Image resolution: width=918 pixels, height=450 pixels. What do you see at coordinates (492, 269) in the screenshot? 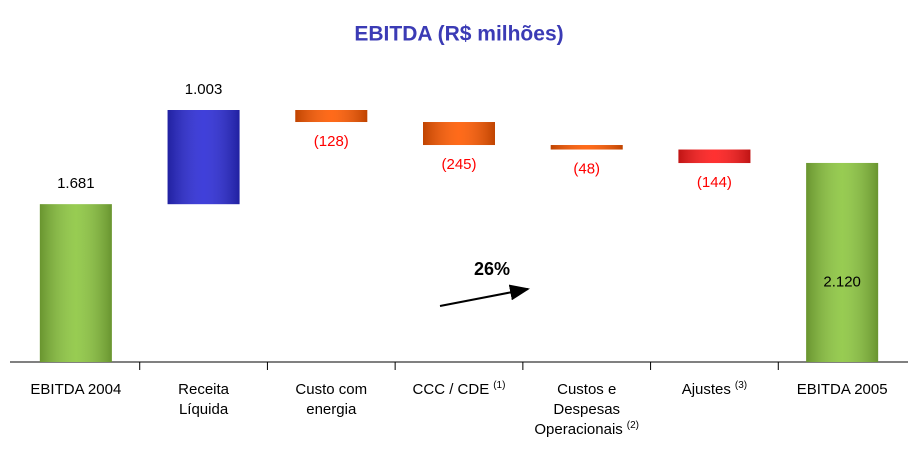
I see `growth-annotation: 26%` at bounding box center [492, 269].